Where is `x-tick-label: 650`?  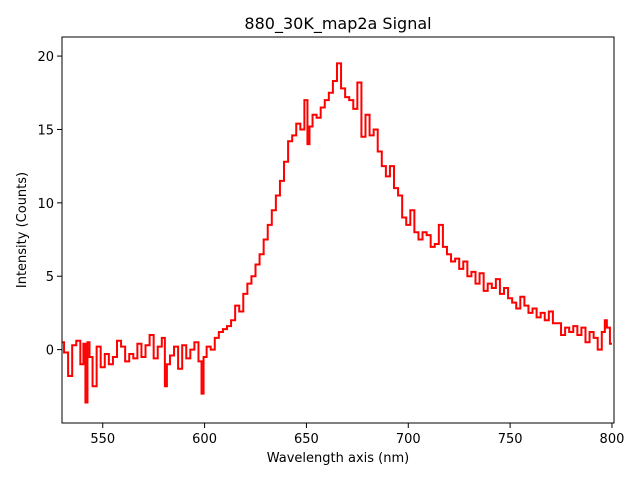 x-tick-label: 650 is located at coordinates (306, 439).